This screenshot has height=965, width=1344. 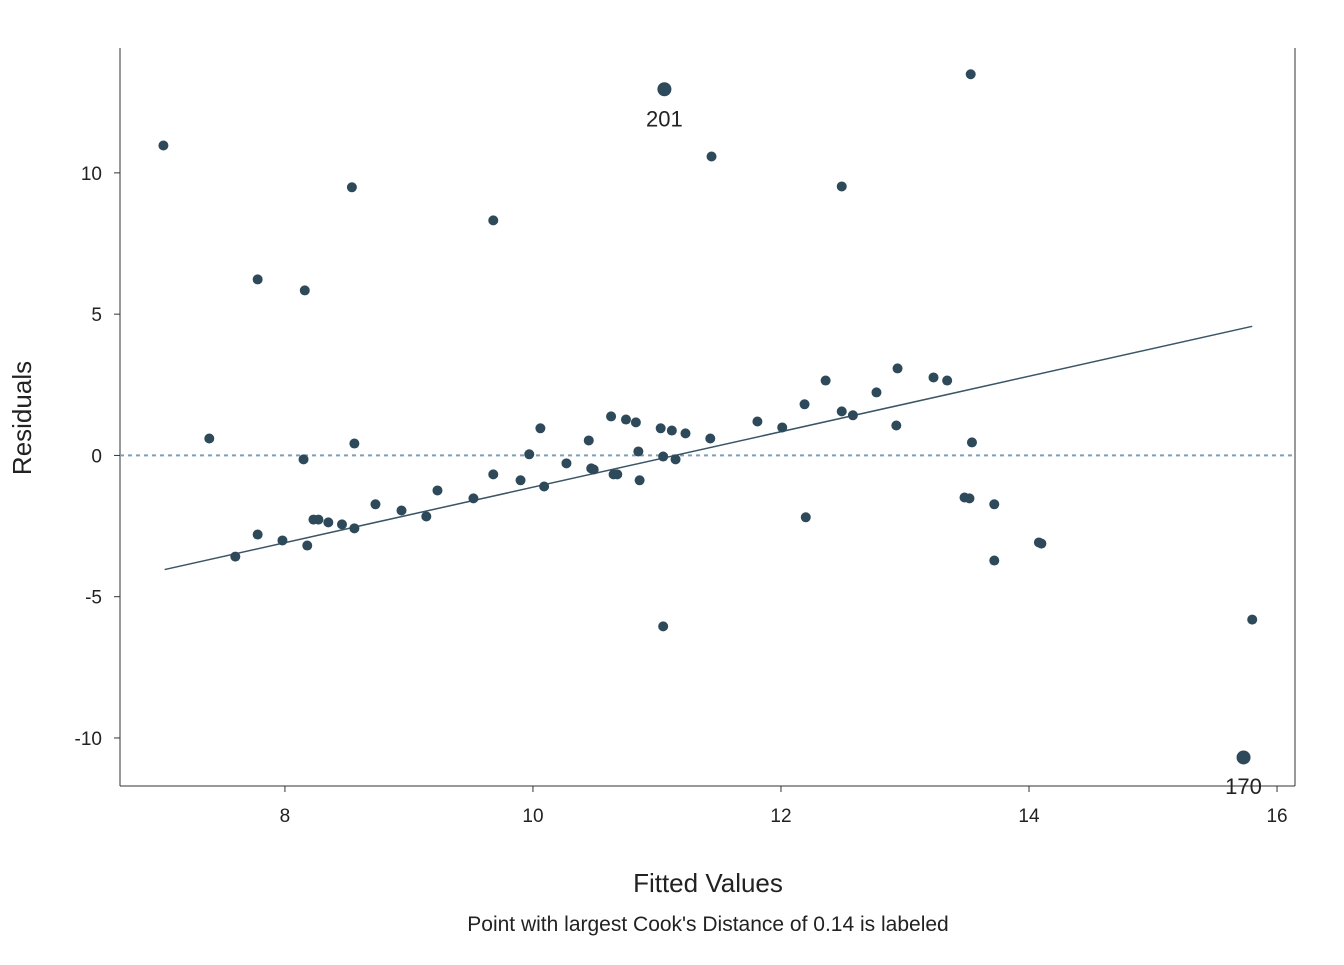 What do you see at coordinates (664, 118) in the screenshot?
I see `annotation: 201` at bounding box center [664, 118].